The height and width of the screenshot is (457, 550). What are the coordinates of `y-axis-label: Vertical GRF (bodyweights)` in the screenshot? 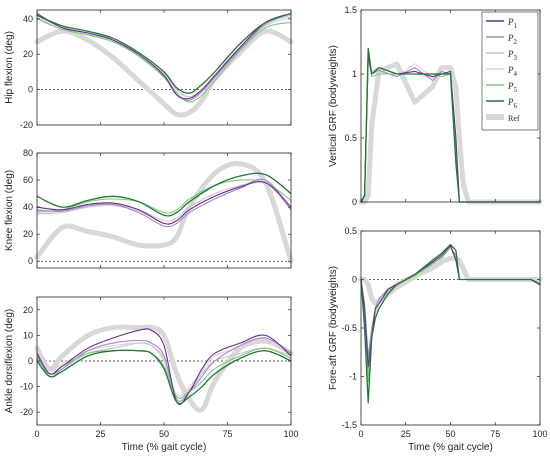 It's located at (333, 106).